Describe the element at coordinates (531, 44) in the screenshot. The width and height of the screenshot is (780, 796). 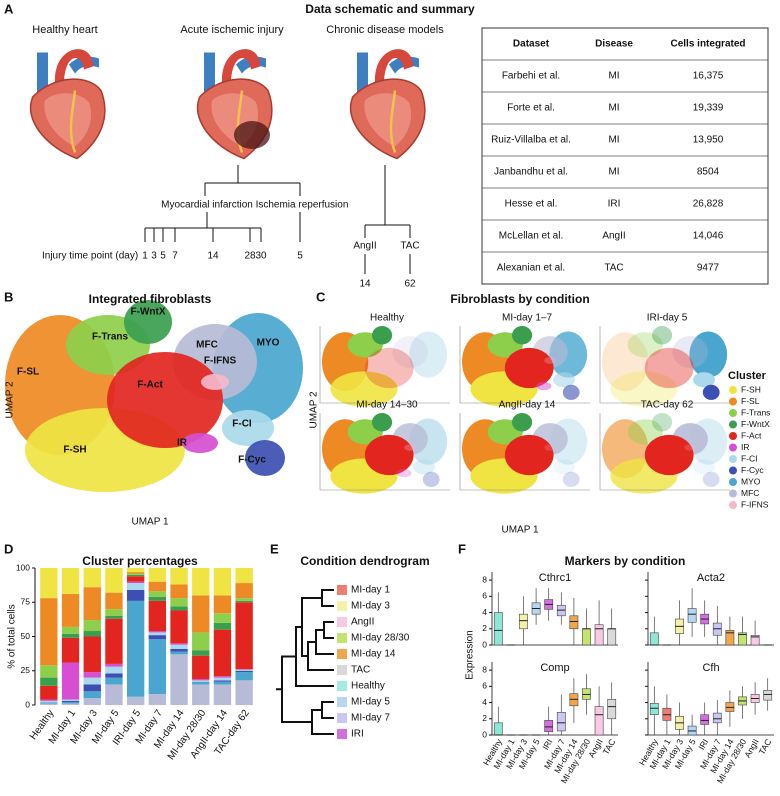
I see `table-header: Dataset` at that location.